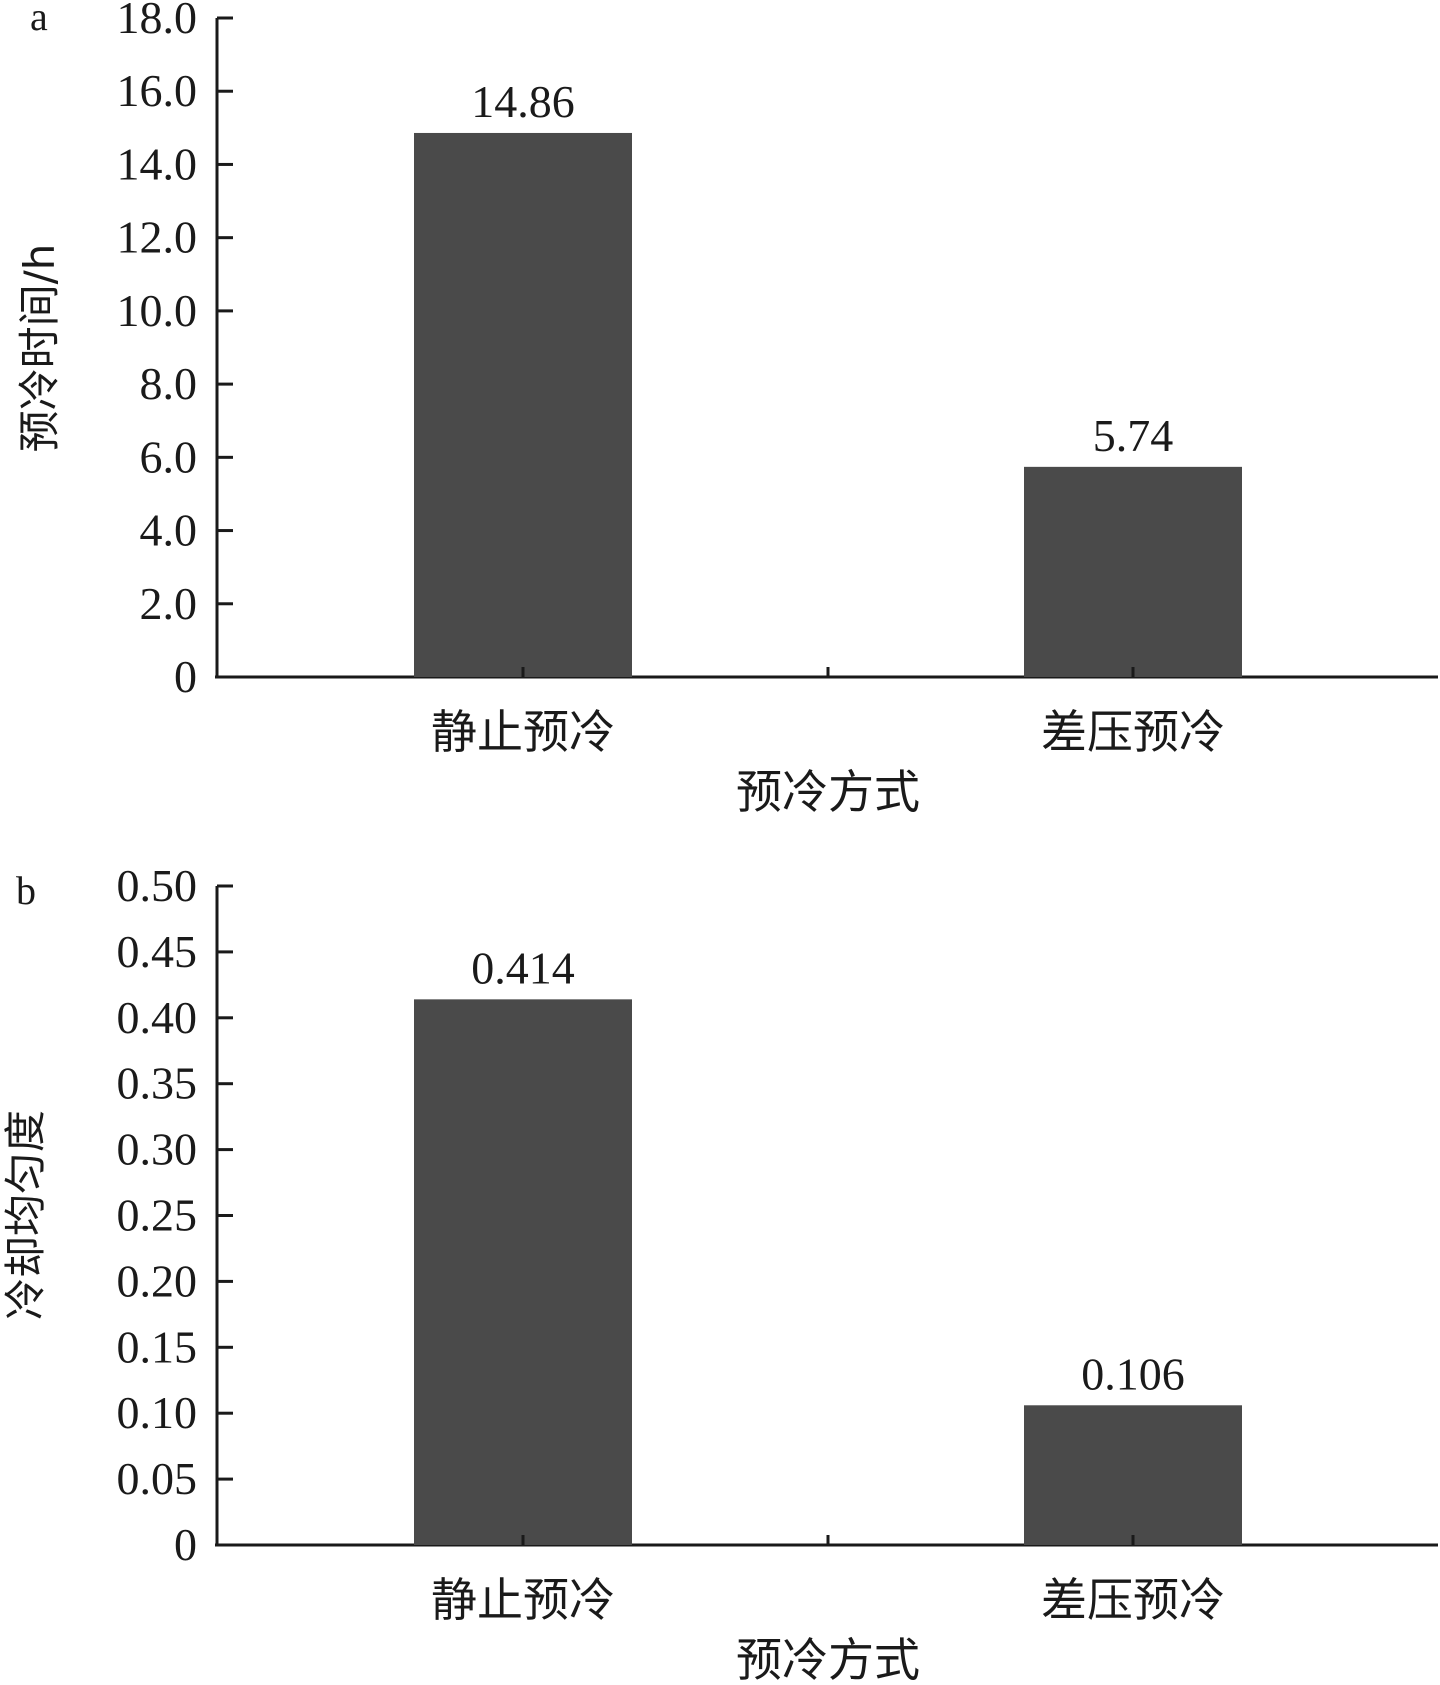 The width and height of the screenshot is (1440, 1685). Describe the element at coordinates (523, 967) in the screenshot. I see `bar-value-label: 0.414` at that location.